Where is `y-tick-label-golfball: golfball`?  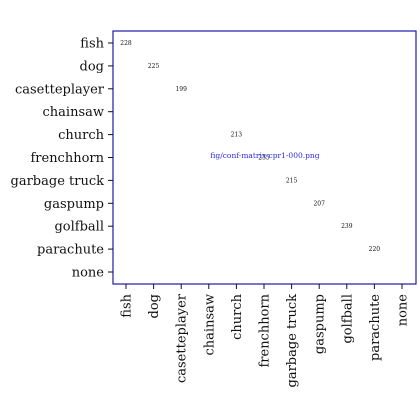
y-tick-label-golfball: golfball is located at coordinates (79, 227).